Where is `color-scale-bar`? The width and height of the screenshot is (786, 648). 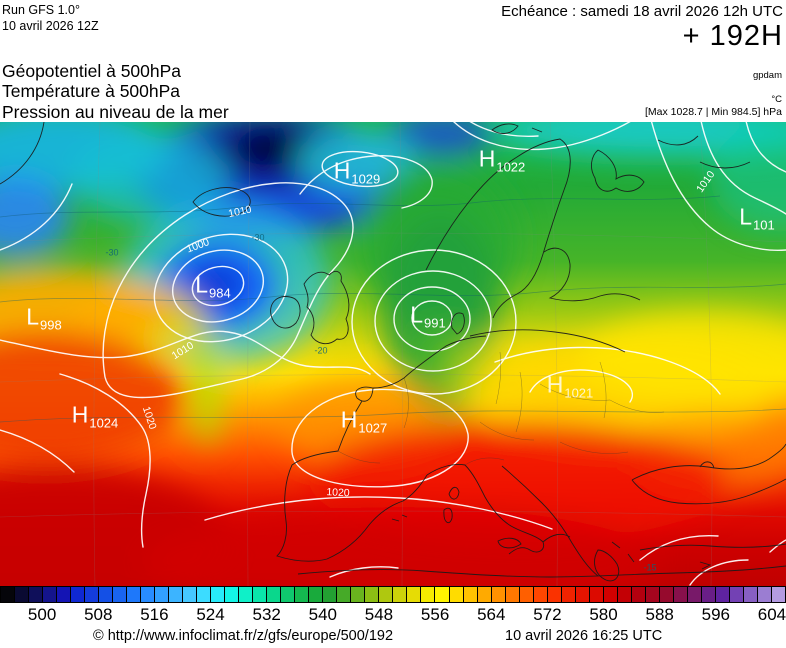 color-scale-bar is located at coordinates (393, 594).